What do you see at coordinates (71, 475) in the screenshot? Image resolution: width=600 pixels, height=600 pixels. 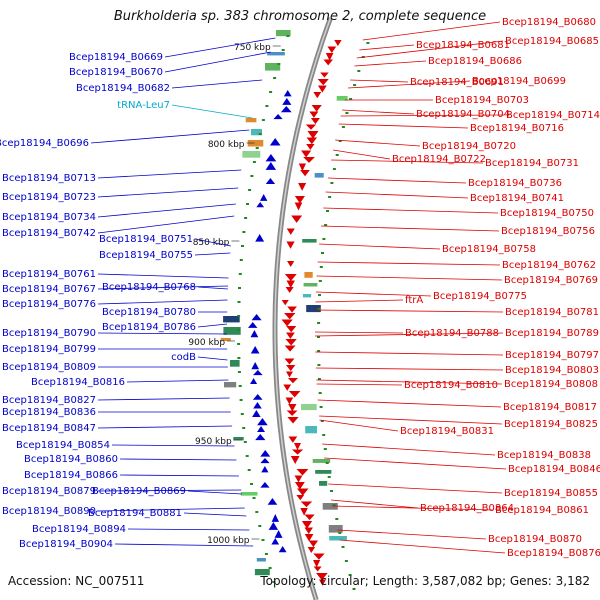 I see `left-gene-label: Bcep18194_B0866` at bounding box center [71, 475].